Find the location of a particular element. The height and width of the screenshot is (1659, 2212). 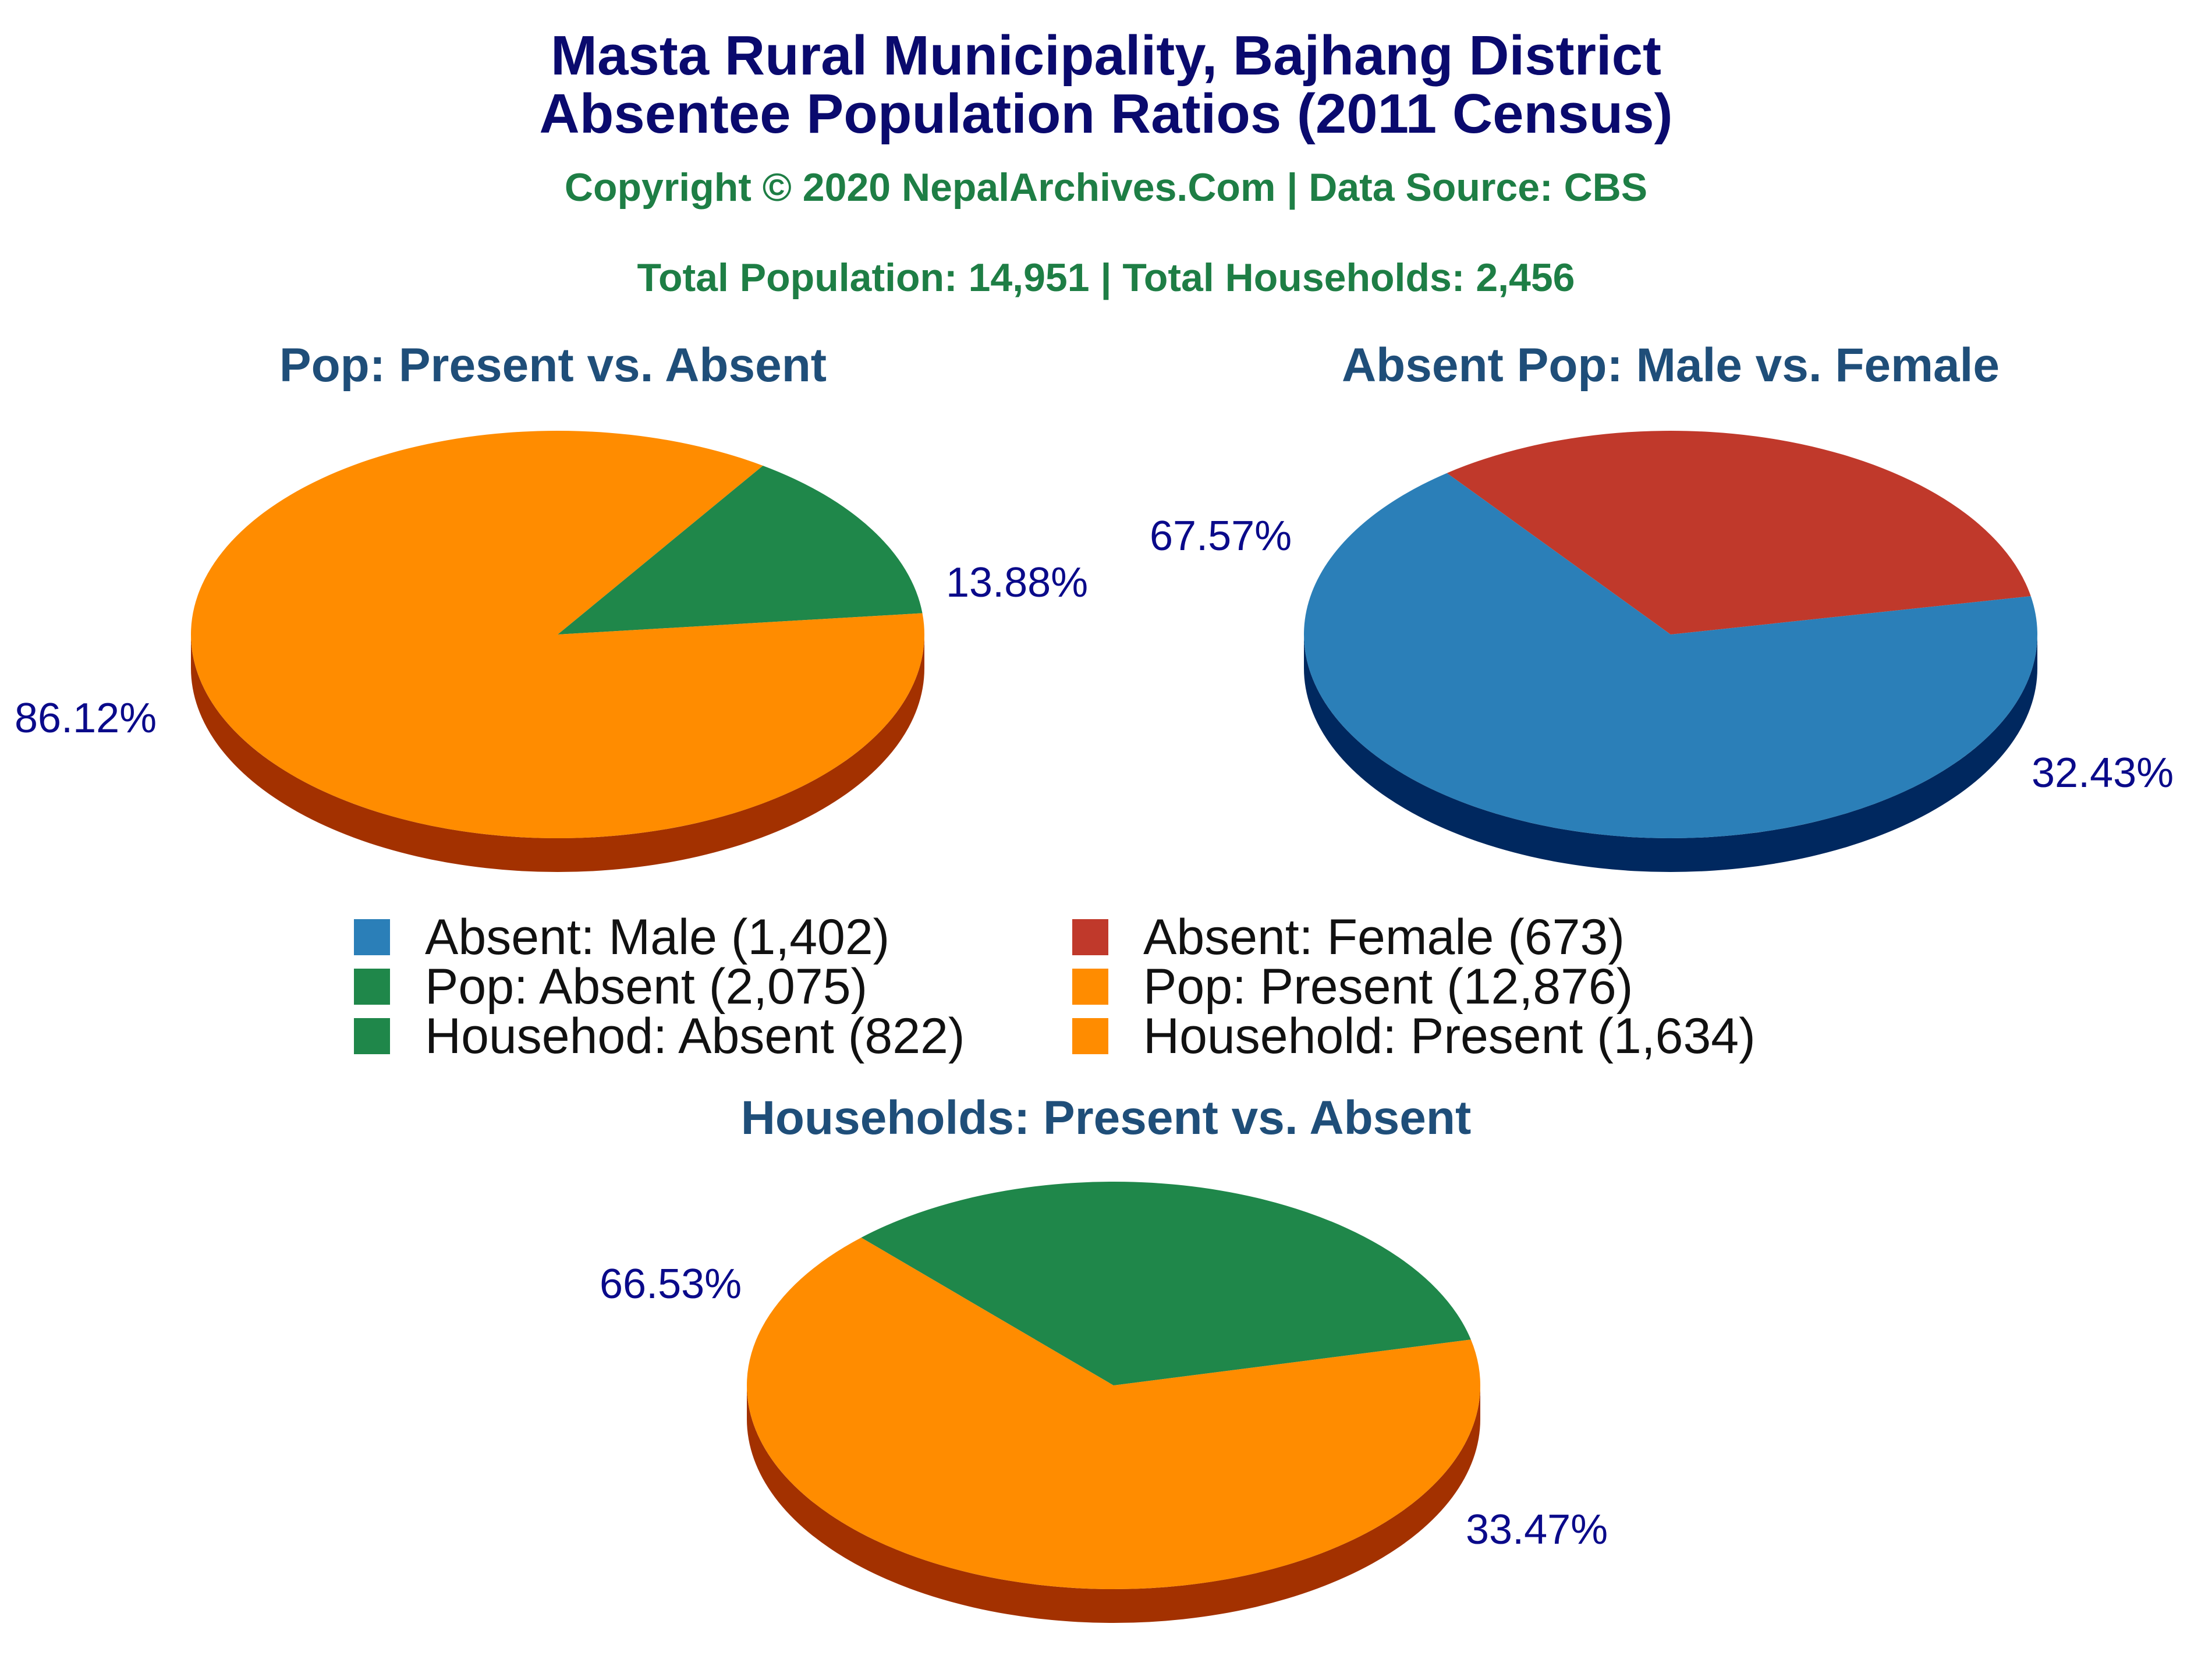

legend-label-0: Absent: Male (1,402) is located at coordinates (657, 937).